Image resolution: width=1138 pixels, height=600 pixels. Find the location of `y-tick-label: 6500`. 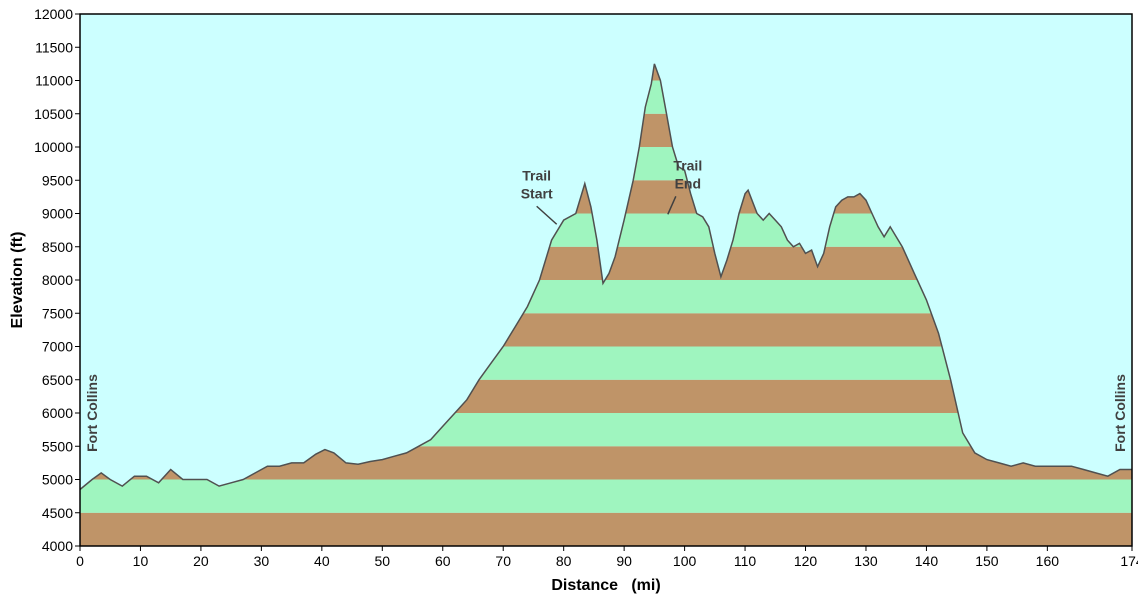

y-tick-label: 6500 is located at coordinates (57, 380).